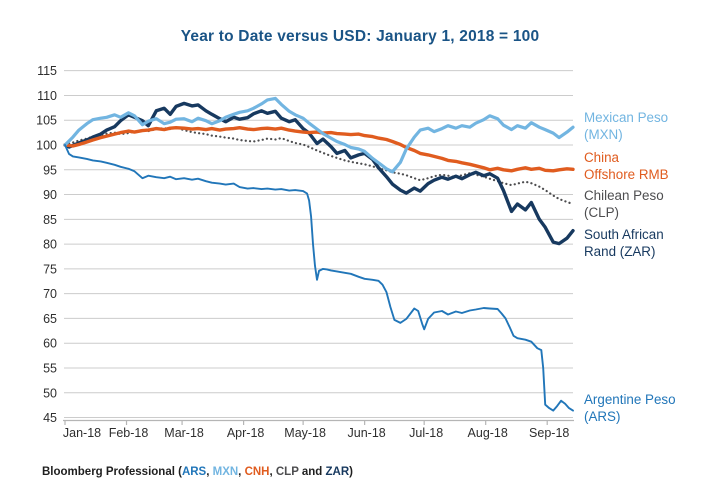  I want to click on legend-zar-line1: South African, so click(624, 234).